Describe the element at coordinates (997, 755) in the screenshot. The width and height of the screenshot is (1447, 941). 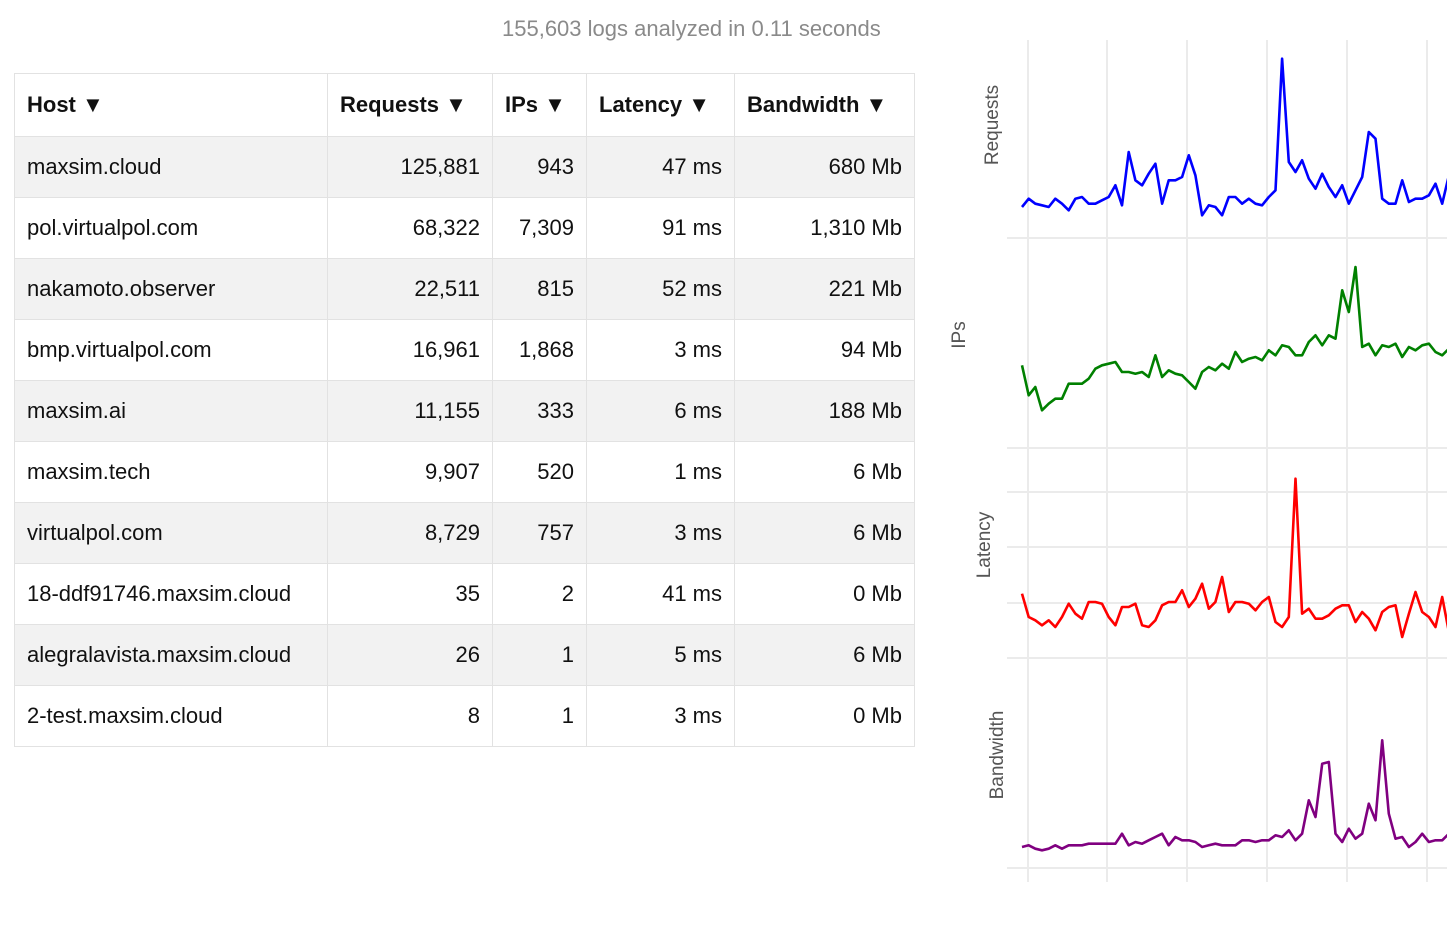
I see `axis-label-bandwidth: Bandwidth` at that location.